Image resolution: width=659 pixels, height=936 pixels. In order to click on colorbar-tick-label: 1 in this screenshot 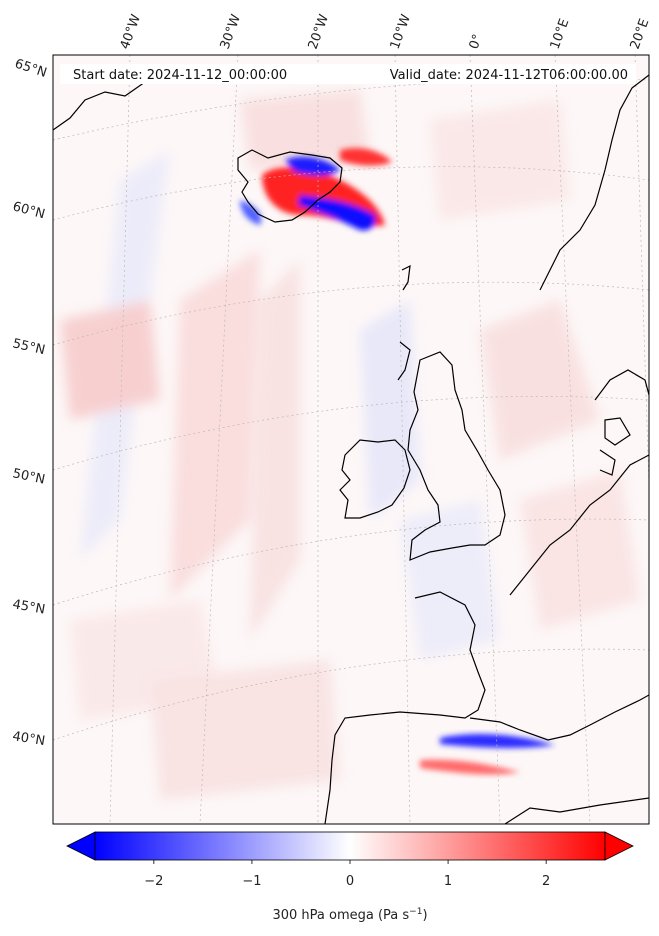, I will do `click(448, 881)`.